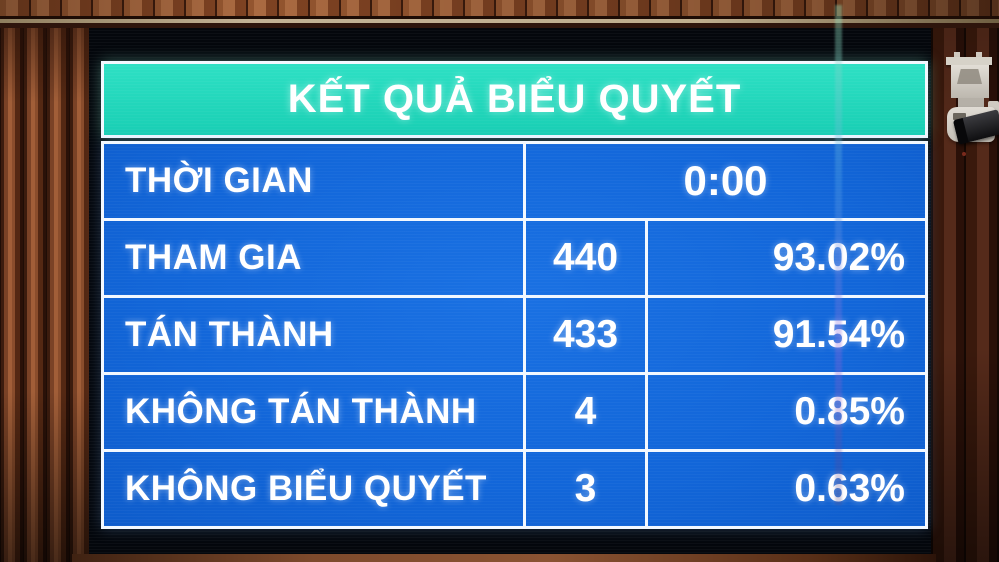  Describe the element at coordinates (587, 489) in the screenshot. I see `row-count: 3` at that location.